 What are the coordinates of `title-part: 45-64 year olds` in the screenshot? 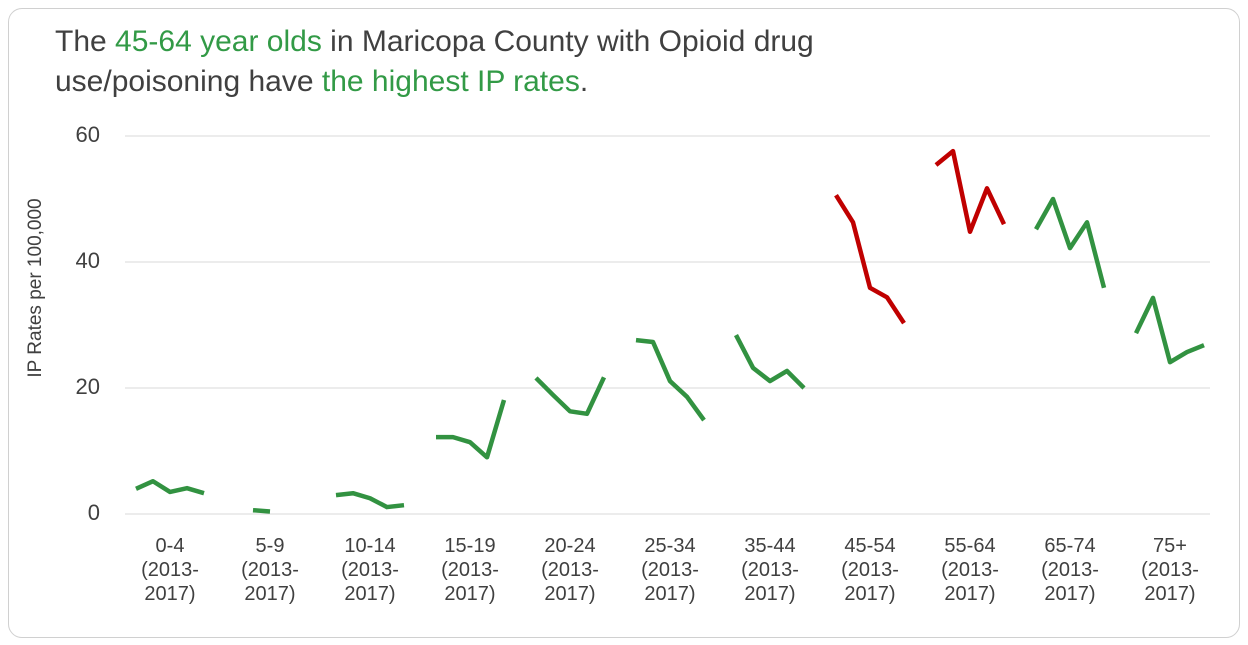 It's located at (218, 41).